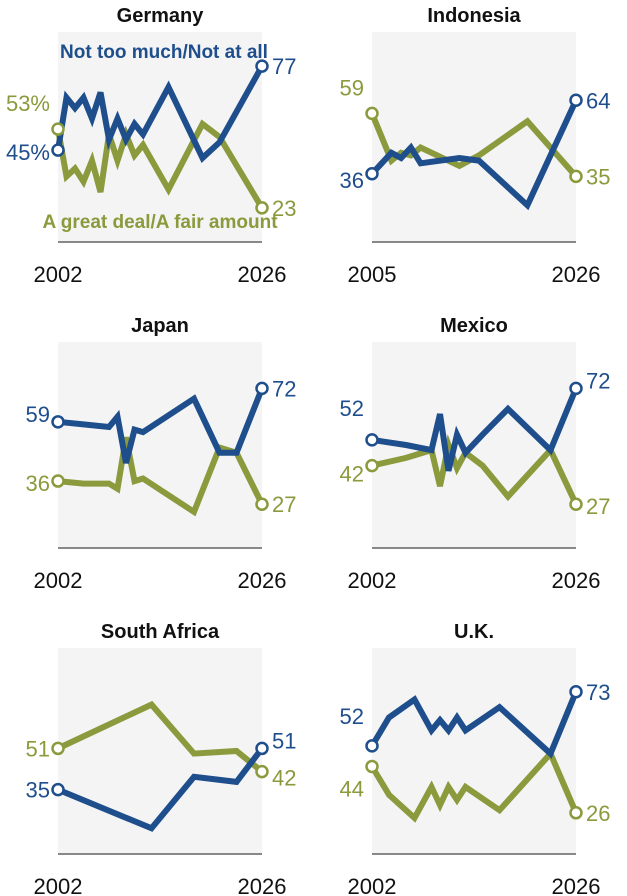 This screenshot has height=896, width=627. Describe the element at coordinates (284, 504) in the screenshot. I see `japan-label-b-last: 27` at that location.